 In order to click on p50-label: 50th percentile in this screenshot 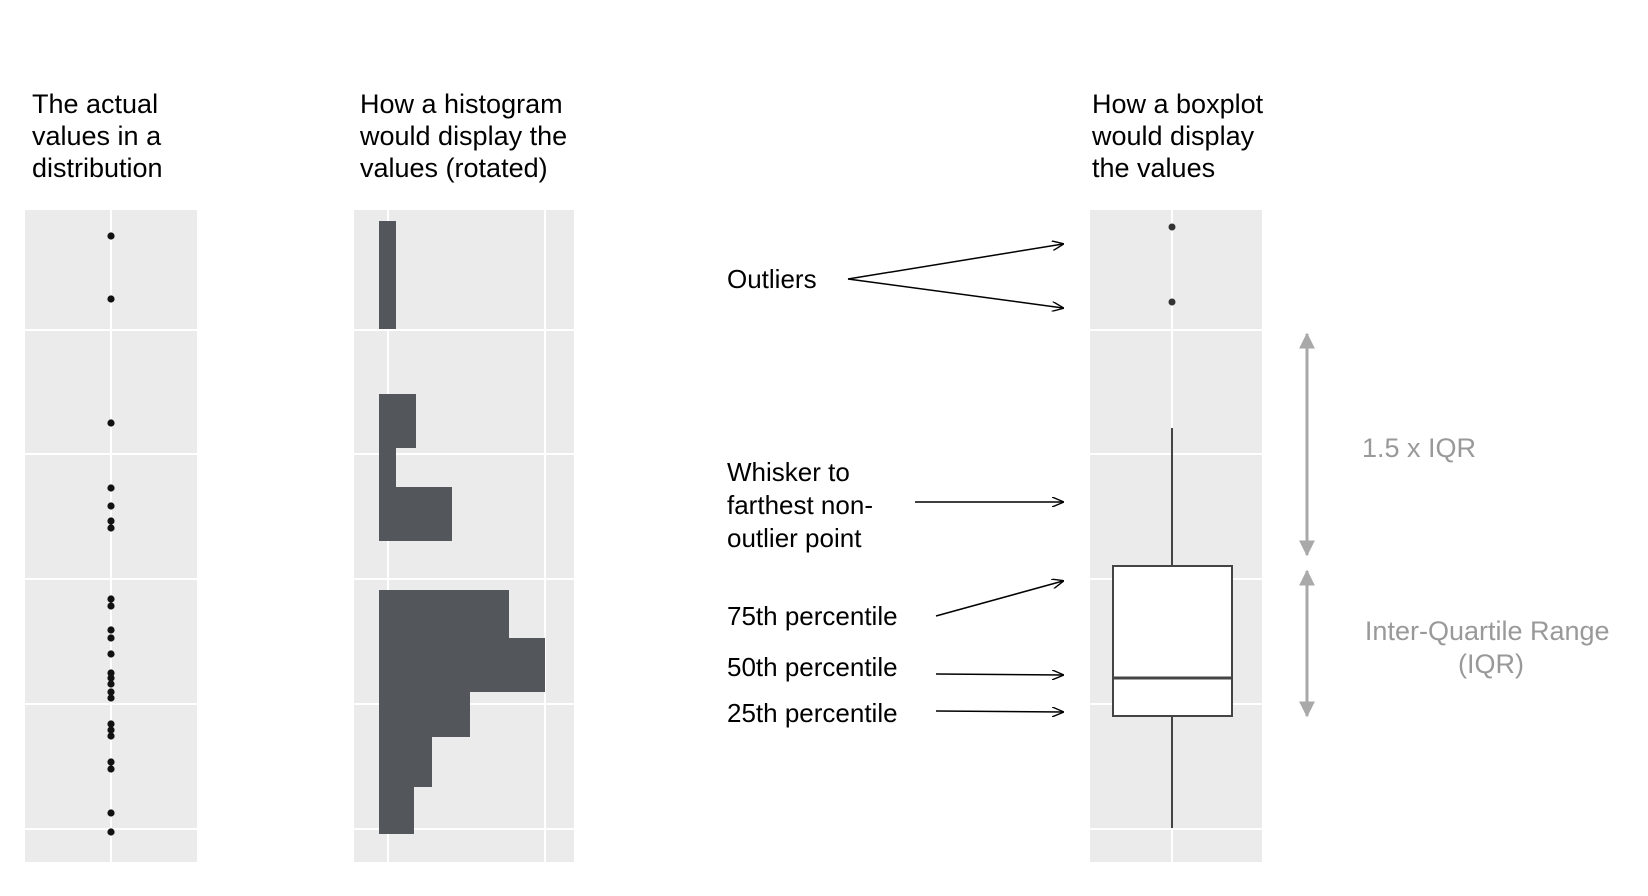, I will do `click(812, 667)`.